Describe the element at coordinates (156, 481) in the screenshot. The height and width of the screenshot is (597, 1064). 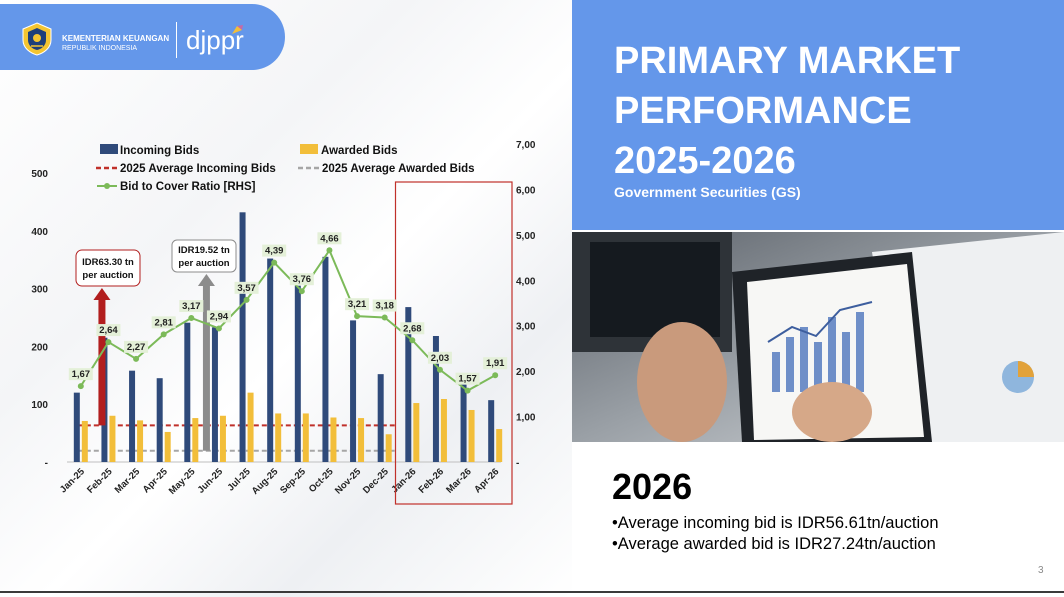
I see `x-axis-tick-label: Apr-25` at that location.